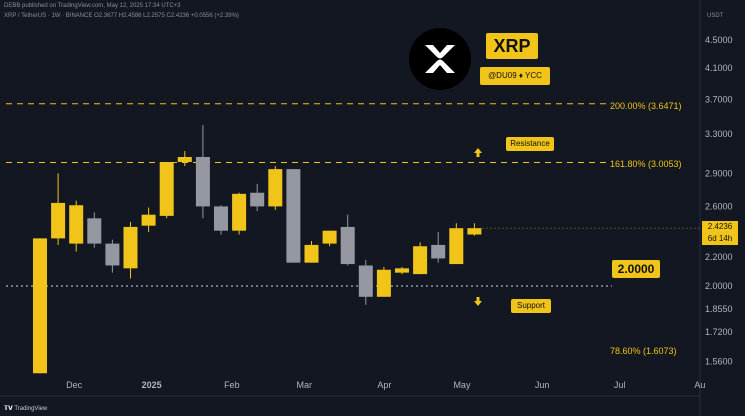 Image resolution: width=745 pixels, height=416 pixels. I want to click on support-tag: Support, so click(531, 306).